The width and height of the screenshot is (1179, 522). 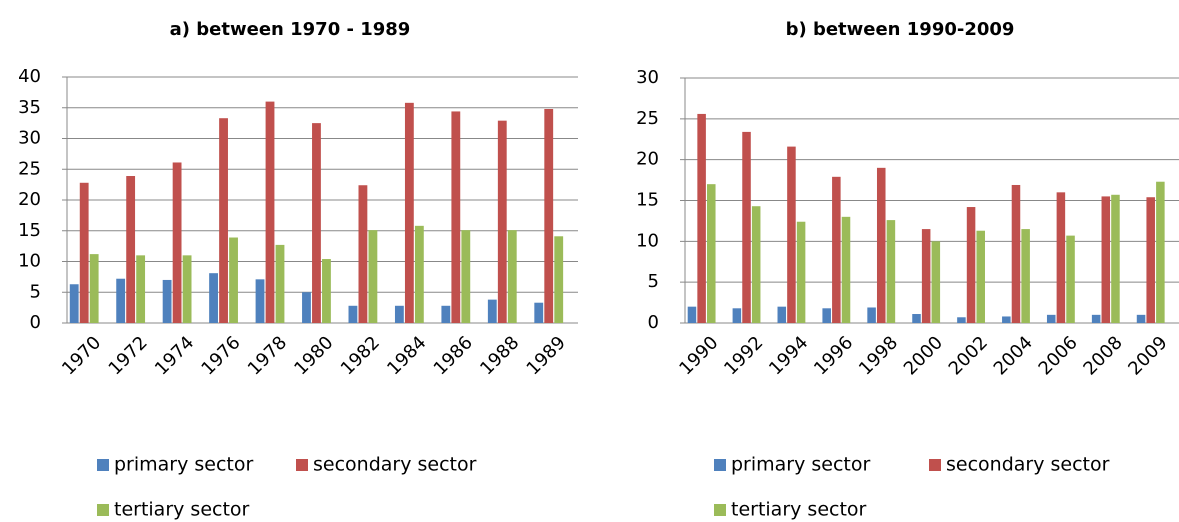 I want to click on x-tick-label: 1976, so click(x=220, y=355).